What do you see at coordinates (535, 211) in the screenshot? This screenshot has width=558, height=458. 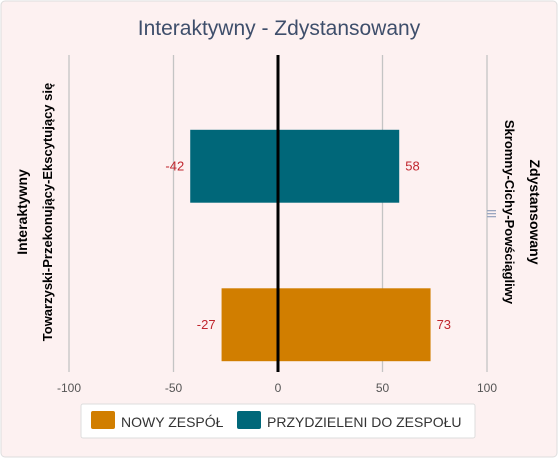 I see `right-axis-label-line1: Zdystansowany` at bounding box center [535, 211].